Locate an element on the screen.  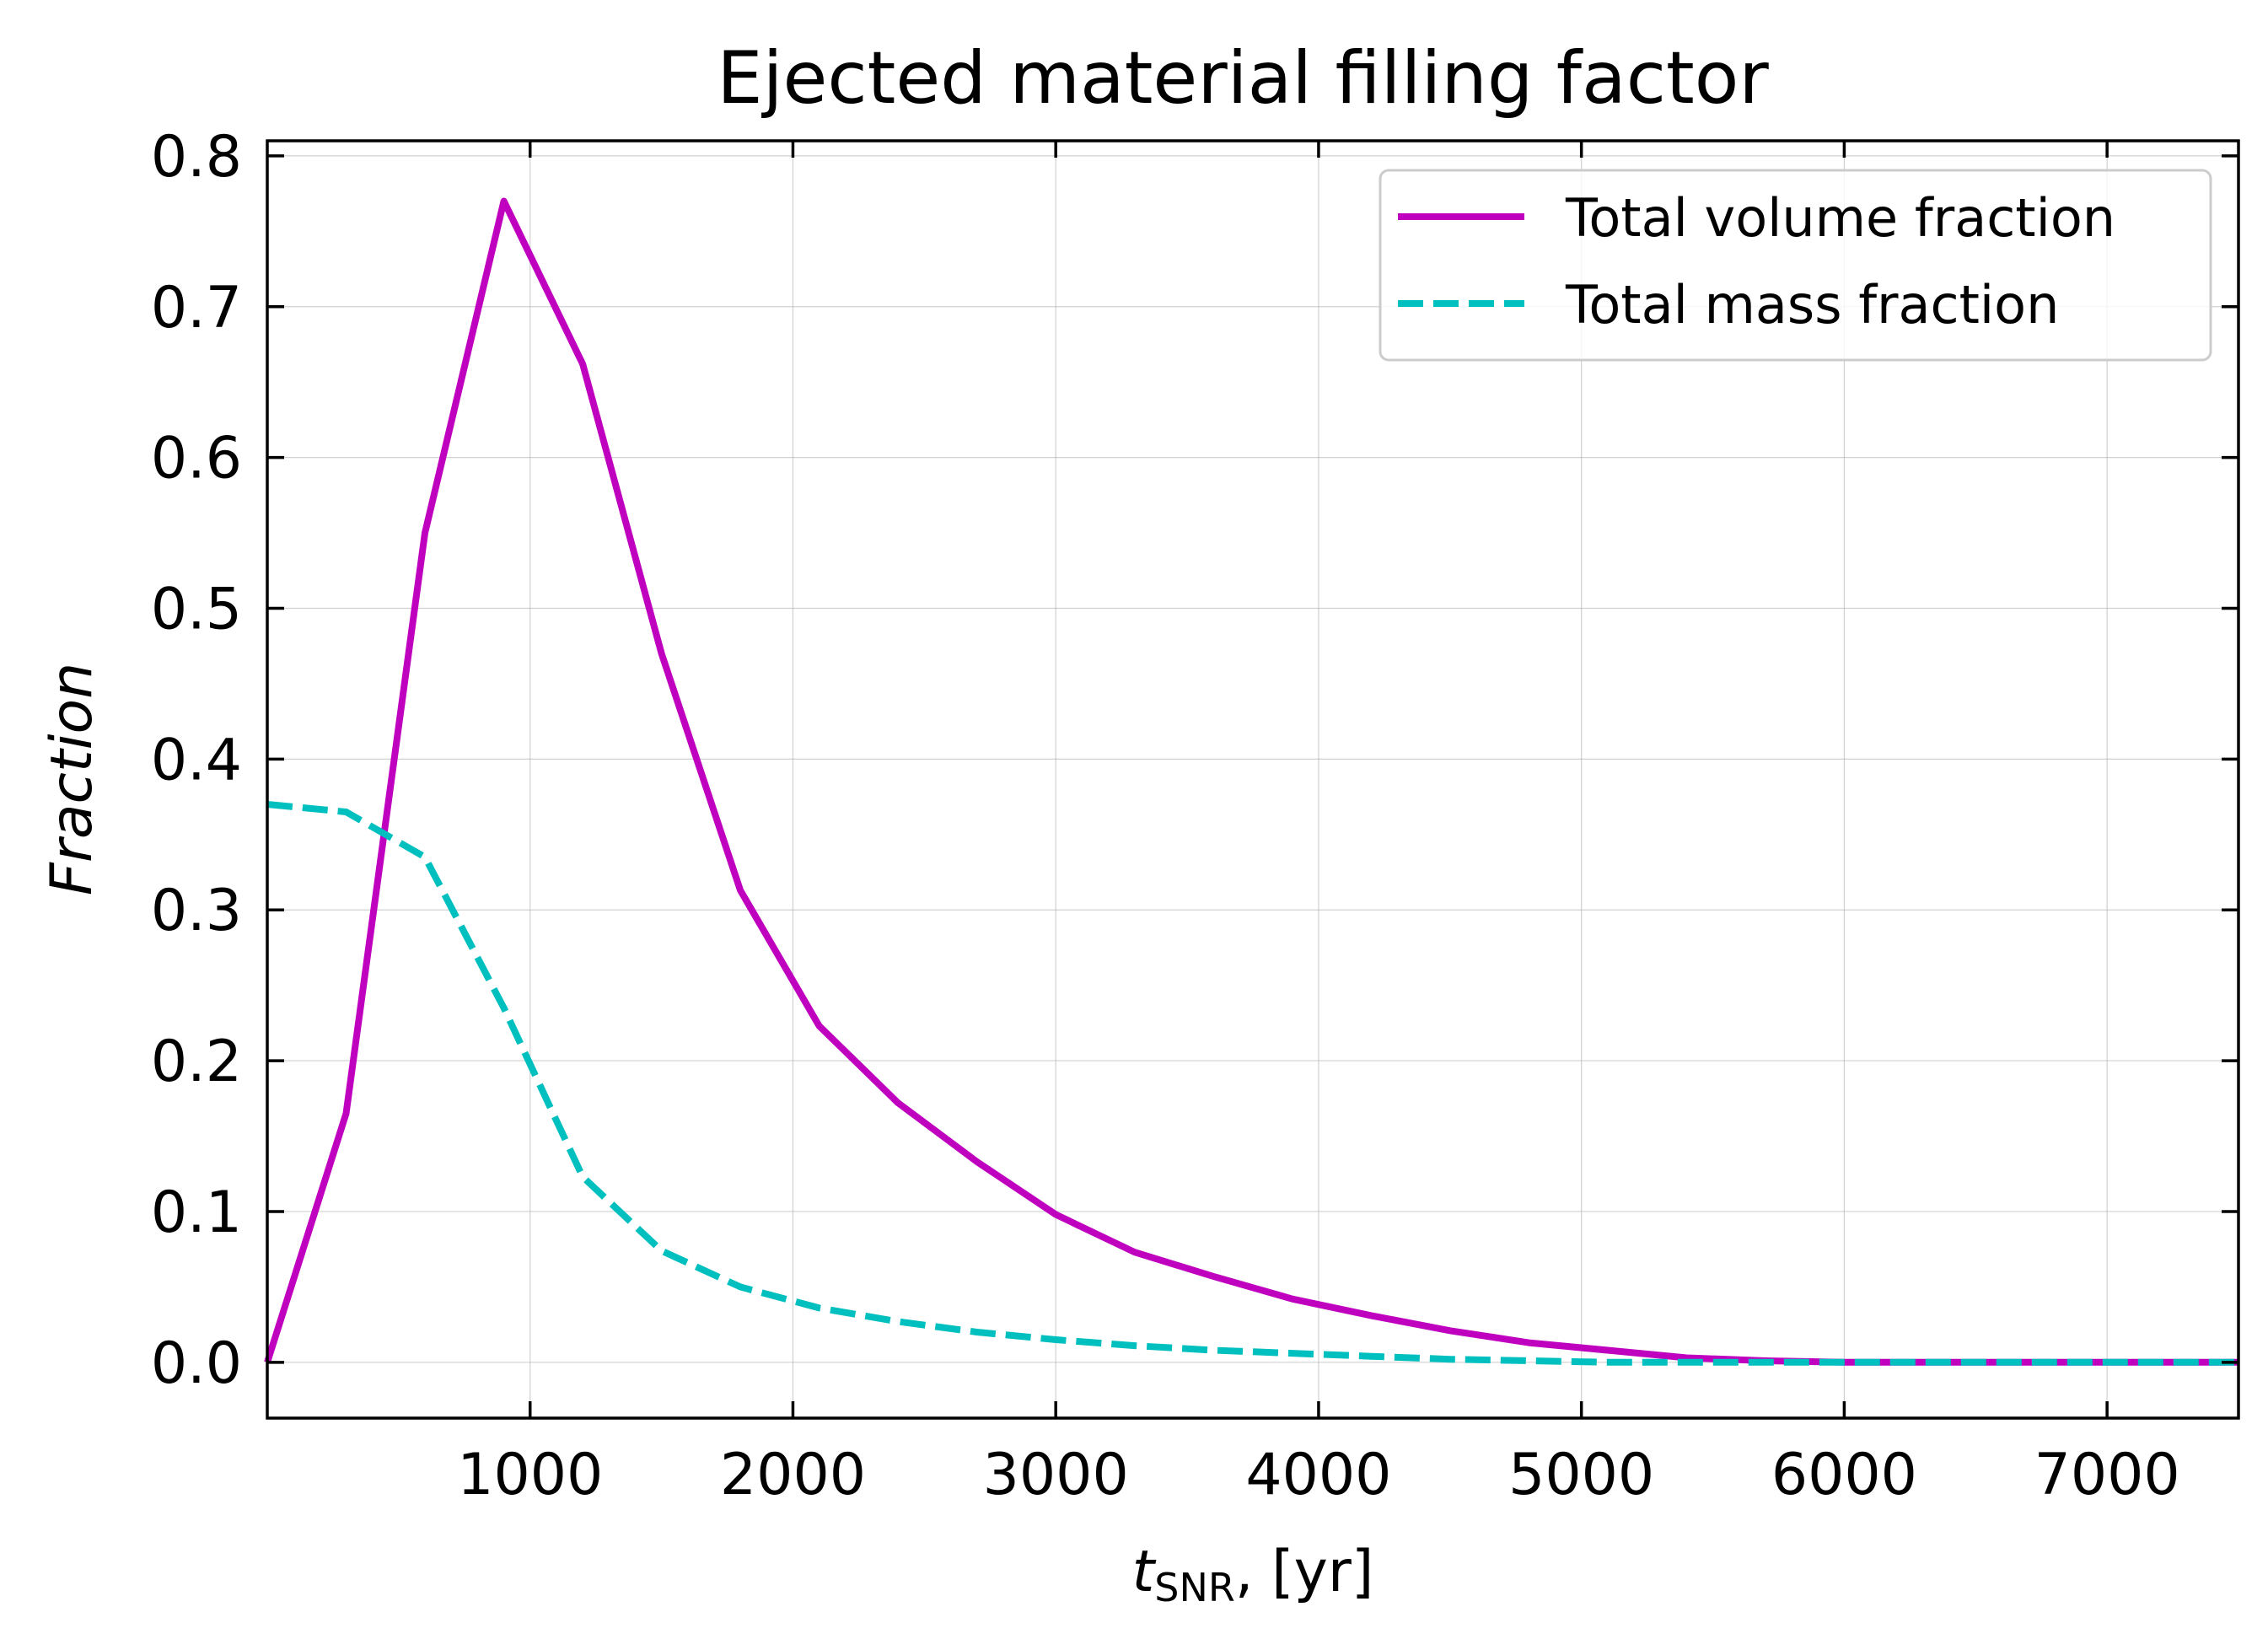
x-tick-label: 3000 is located at coordinates (1056, 1475).